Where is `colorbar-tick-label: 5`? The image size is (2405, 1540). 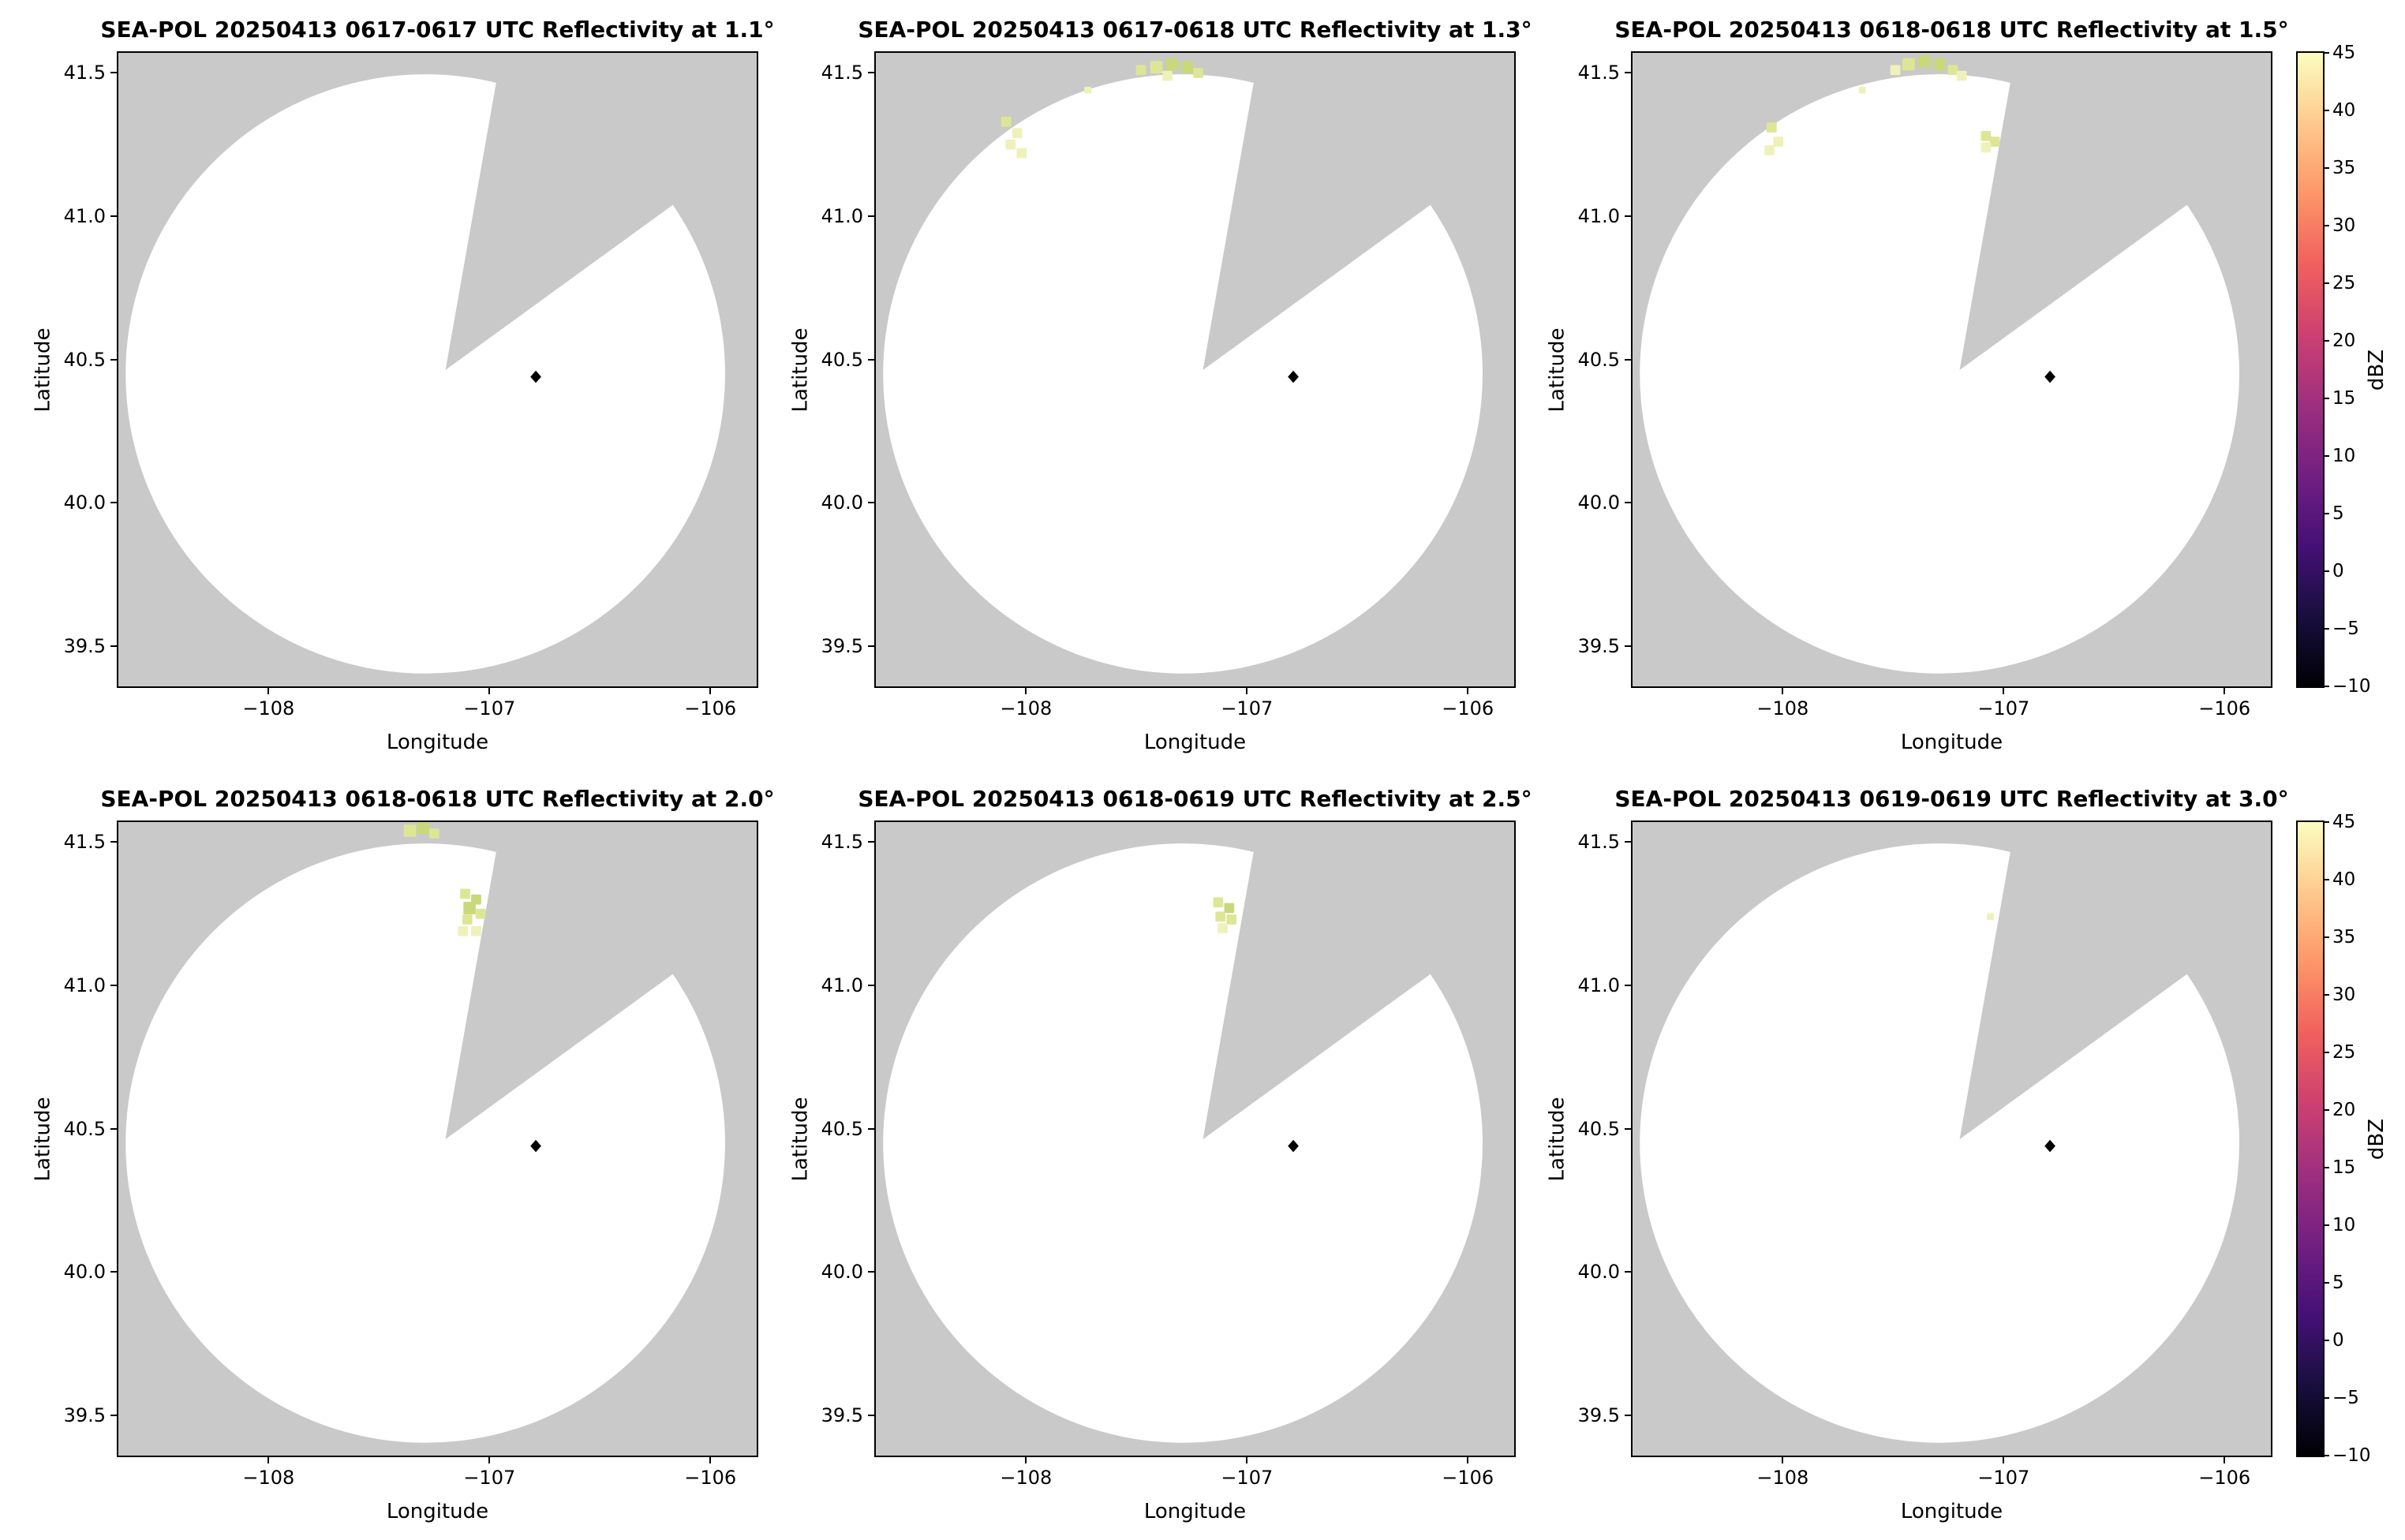
colorbar-tick-label: 5 is located at coordinates (2338, 1283).